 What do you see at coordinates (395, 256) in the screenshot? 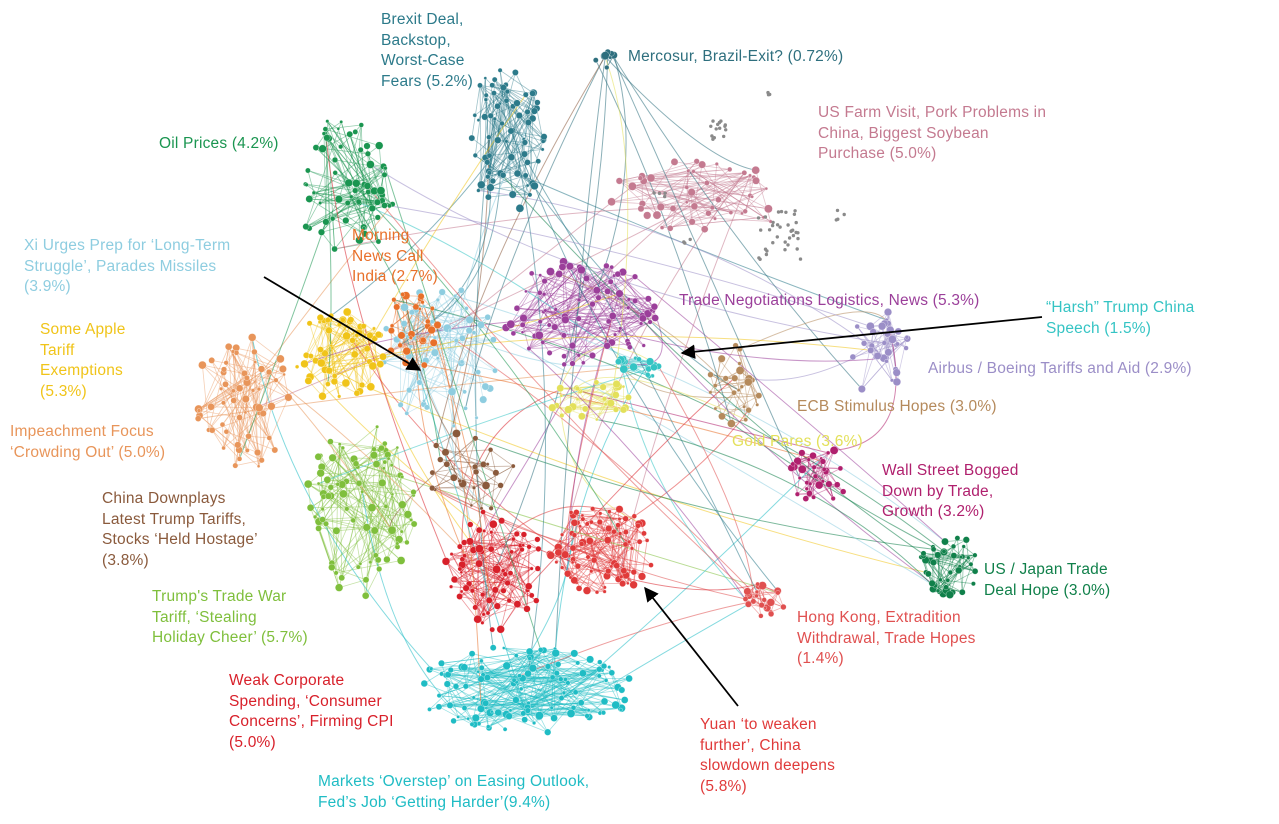
I see `label-morning: Morning News Call India (2.7%)` at bounding box center [395, 256].